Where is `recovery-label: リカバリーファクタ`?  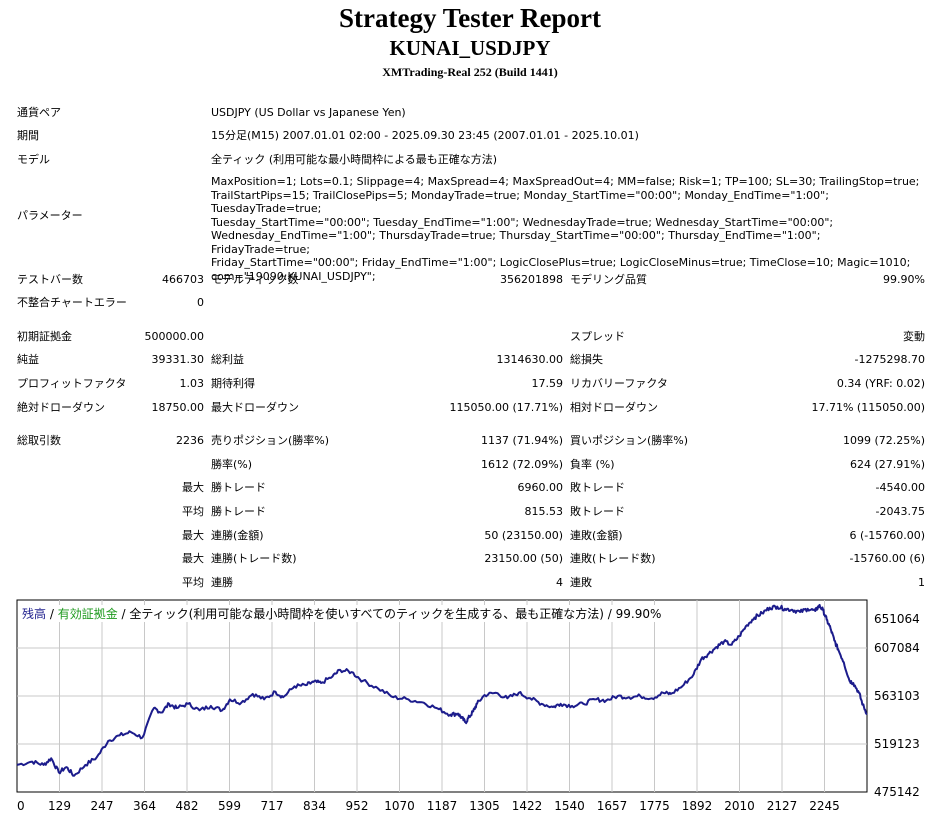 recovery-label: リカバリーファクタ is located at coordinates (619, 383).